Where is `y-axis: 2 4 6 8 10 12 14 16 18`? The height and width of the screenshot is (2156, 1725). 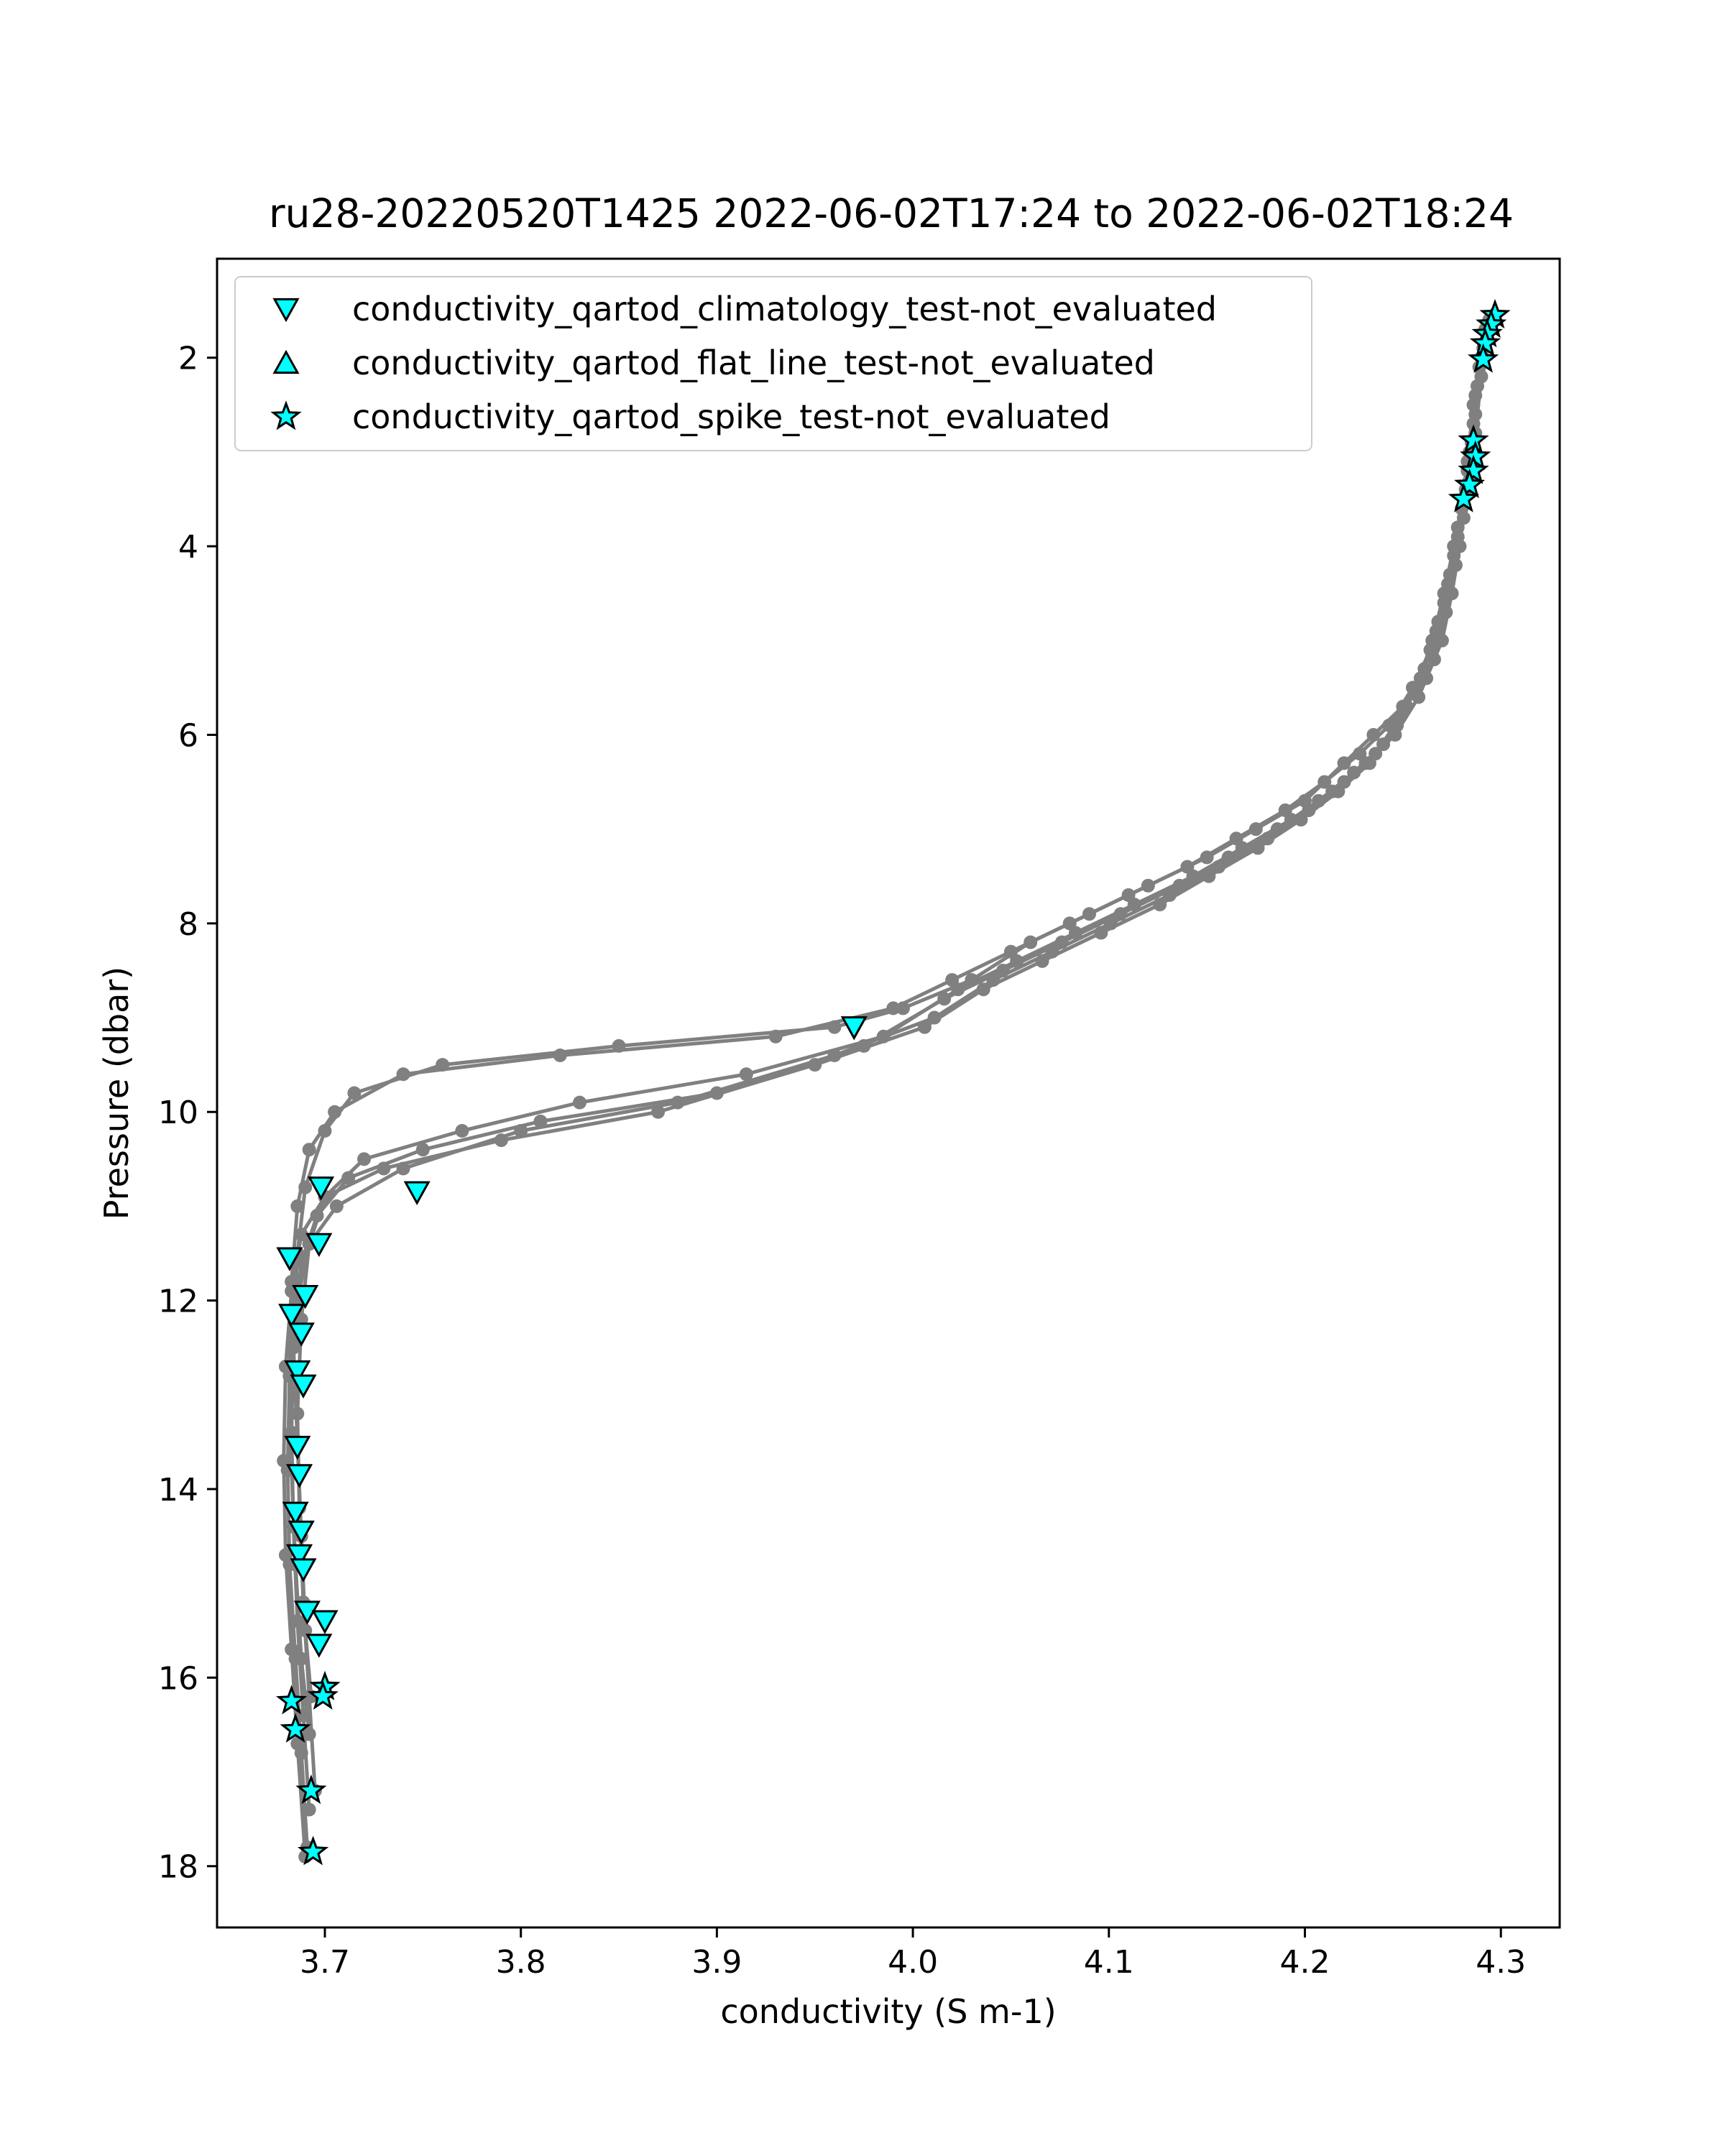 y-axis: 2 4 6 8 10 12 14 16 18 is located at coordinates (187, 1113).